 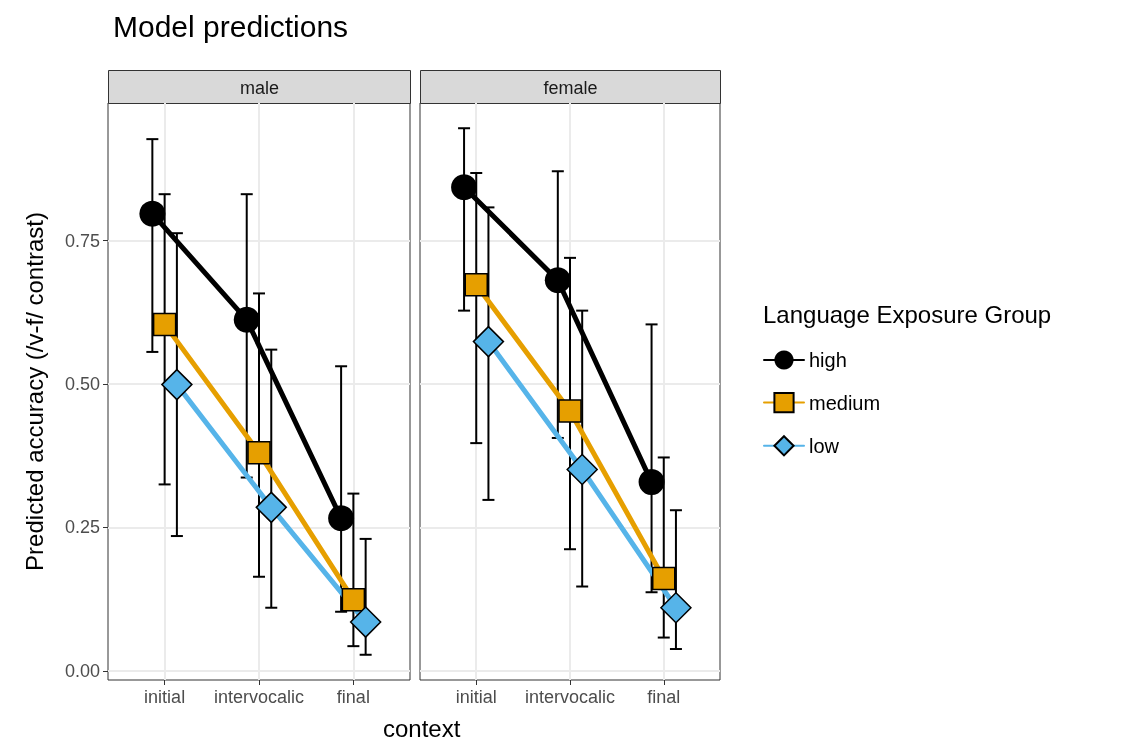 What do you see at coordinates (845, 402) in the screenshot?
I see `legend-label: medium` at bounding box center [845, 402].